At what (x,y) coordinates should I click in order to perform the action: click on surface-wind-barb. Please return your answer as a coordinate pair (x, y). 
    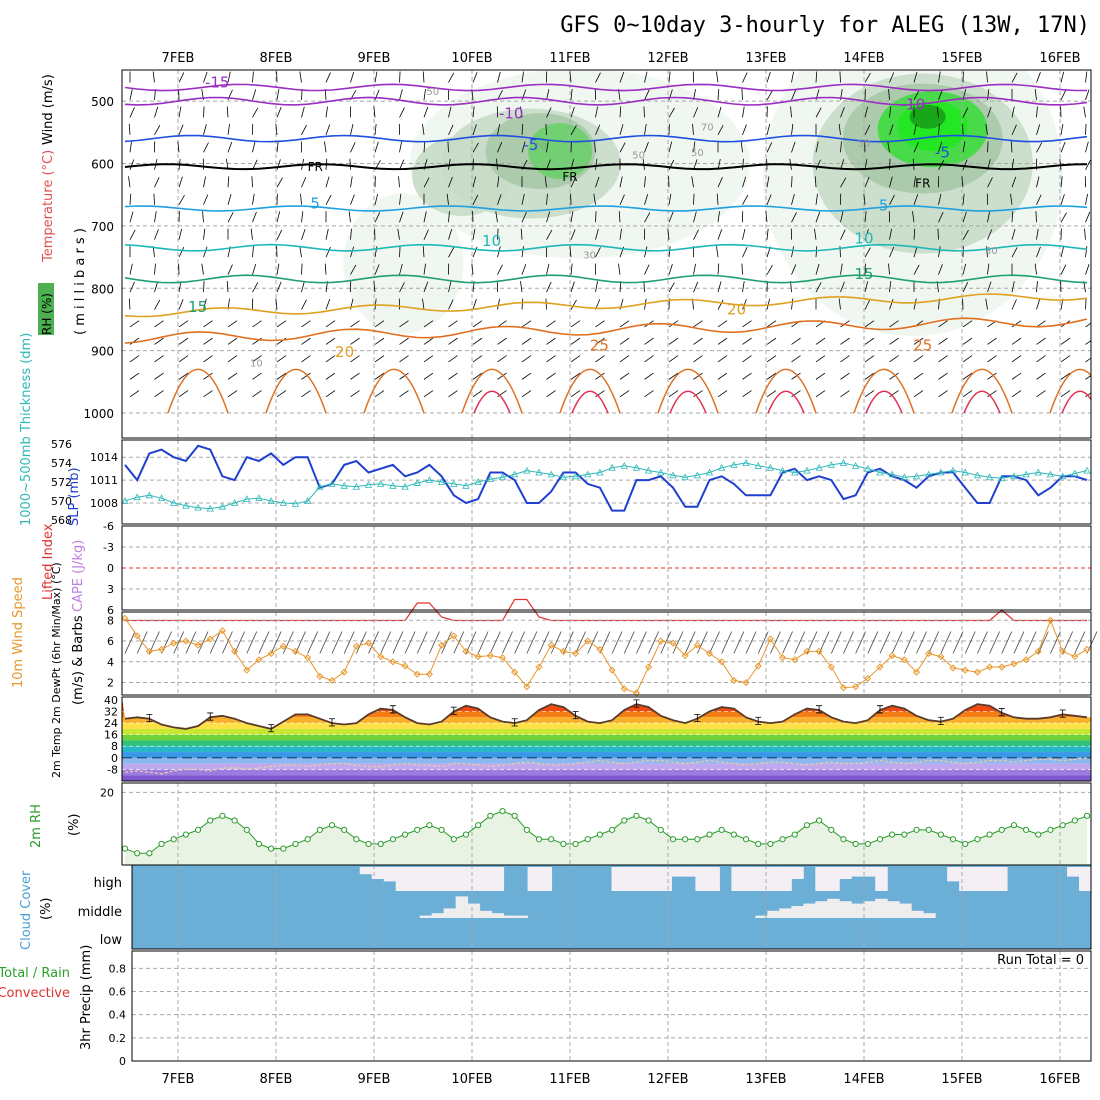
    Looking at the image, I should click on (386, 642).